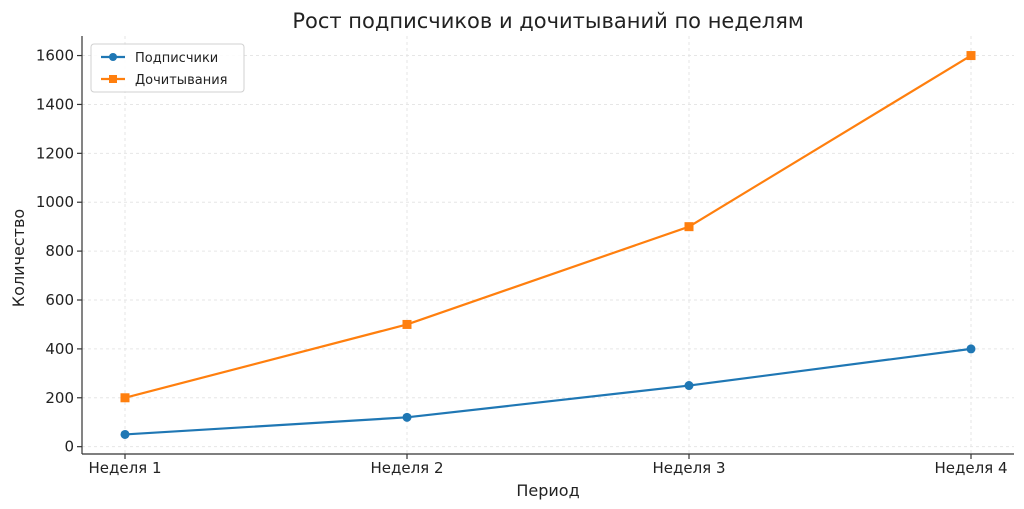 The image size is (1024, 509). I want to click on series-line, so click(548, 391).